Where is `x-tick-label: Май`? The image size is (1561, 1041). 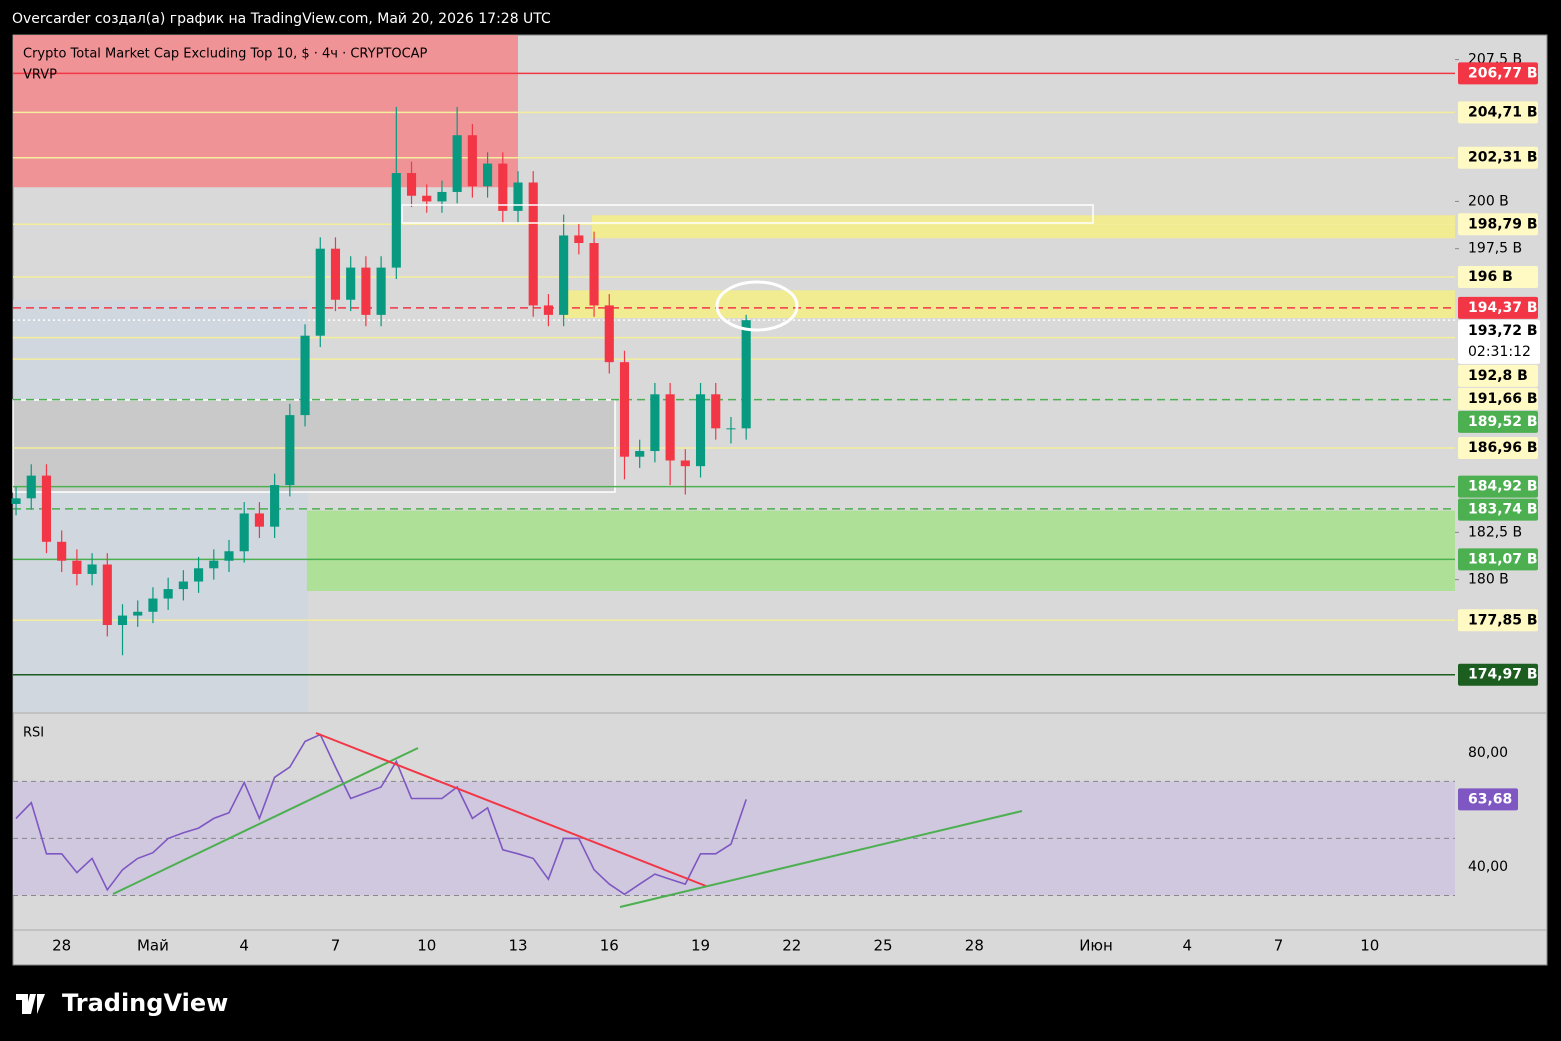 x-tick-label: Май is located at coordinates (153, 946).